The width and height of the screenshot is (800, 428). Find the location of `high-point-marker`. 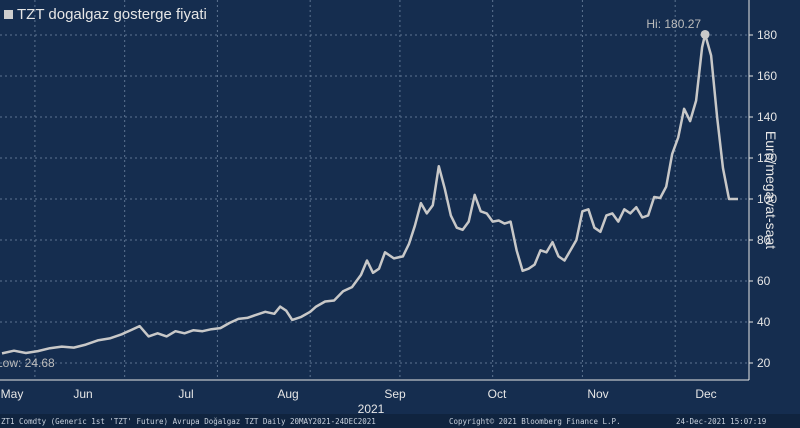

high-point-marker is located at coordinates (705, 34).